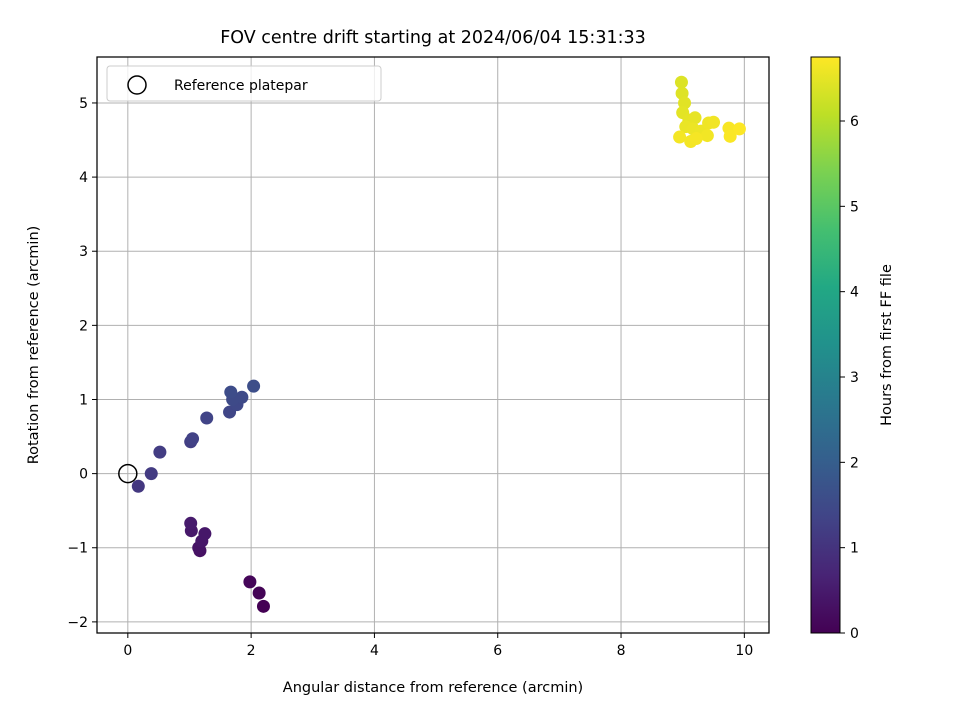 This screenshot has height=720, width=960. I want to click on y-tick-label: −2, so click(77, 623).